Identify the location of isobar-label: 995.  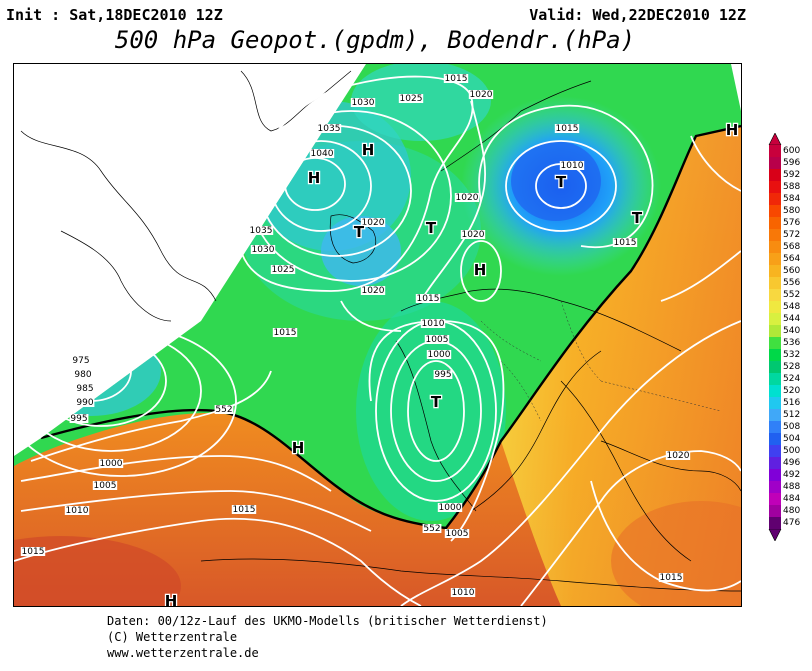
(442, 375).